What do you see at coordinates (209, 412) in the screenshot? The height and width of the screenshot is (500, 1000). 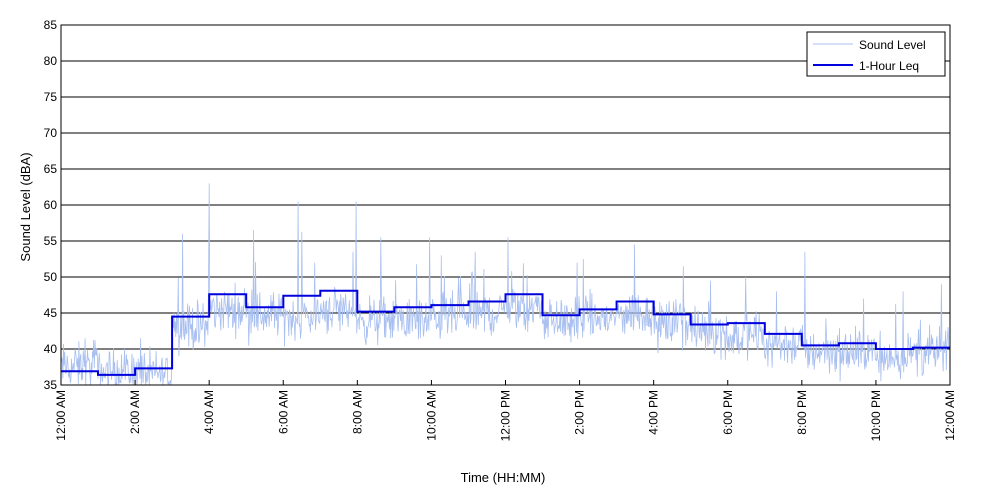 I see `x-tick-label-2: 4:00 AM` at bounding box center [209, 412].